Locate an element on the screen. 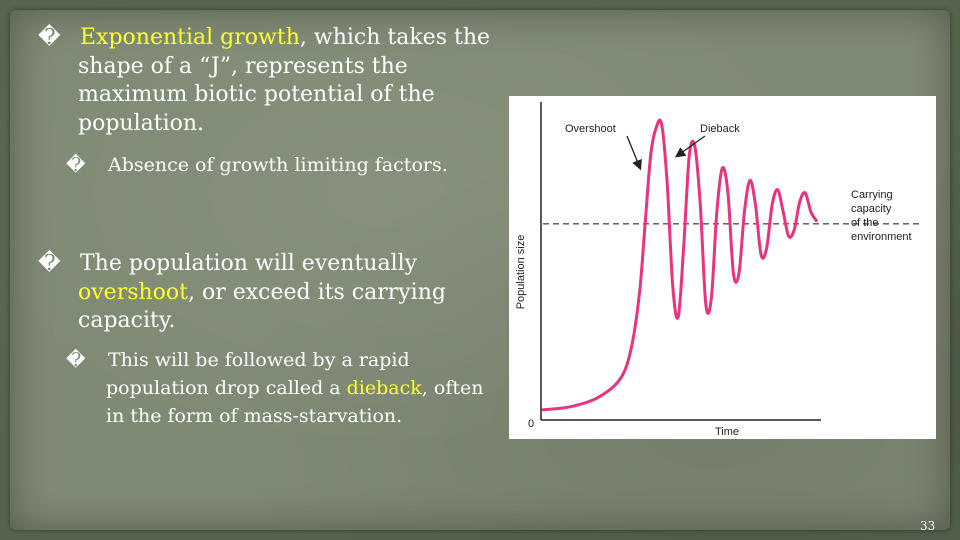 The width and height of the screenshot is (960, 540). origin-label: 0 is located at coordinates (531, 424).